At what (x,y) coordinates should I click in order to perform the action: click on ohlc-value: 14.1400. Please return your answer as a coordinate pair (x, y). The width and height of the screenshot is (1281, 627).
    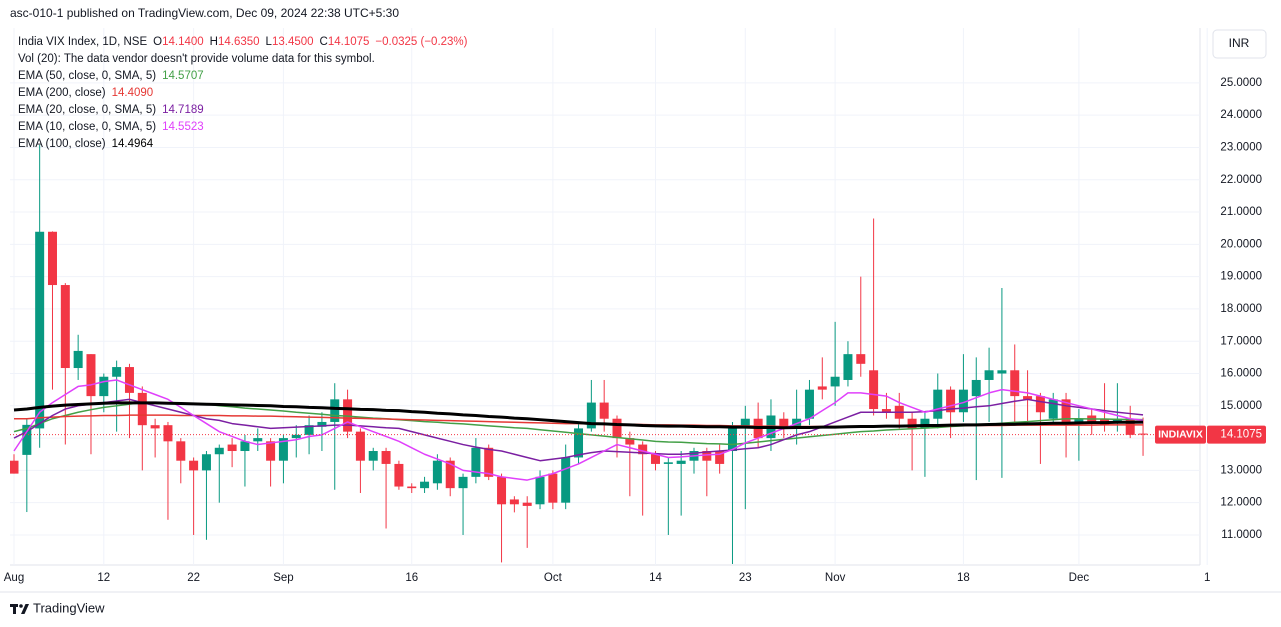
    Looking at the image, I should click on (183, 42).